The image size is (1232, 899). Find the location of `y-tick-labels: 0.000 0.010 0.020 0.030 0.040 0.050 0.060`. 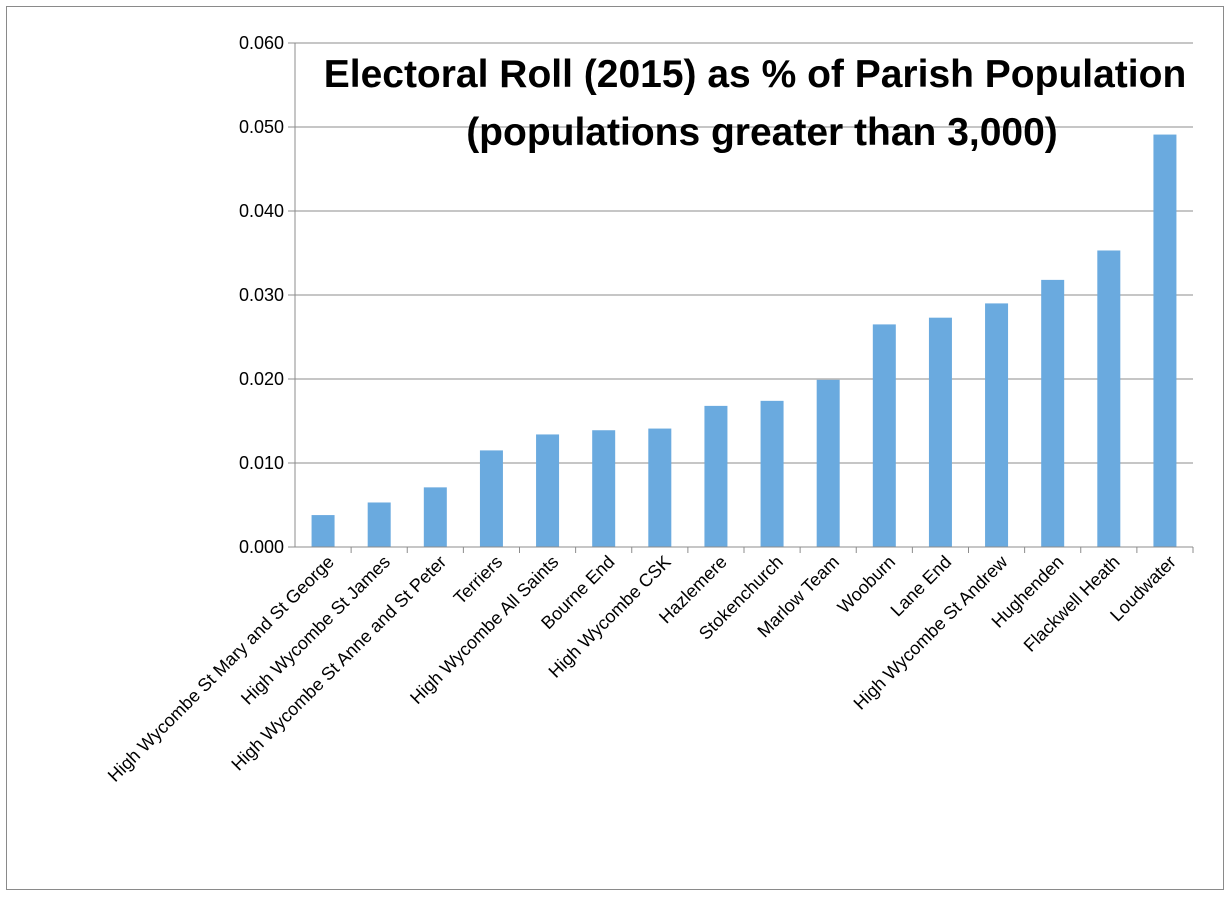

y-tick-labels: 0.000 0.010 0.020 0.030 0.040 0.050 0.060 is located at coordinates (261, 295).